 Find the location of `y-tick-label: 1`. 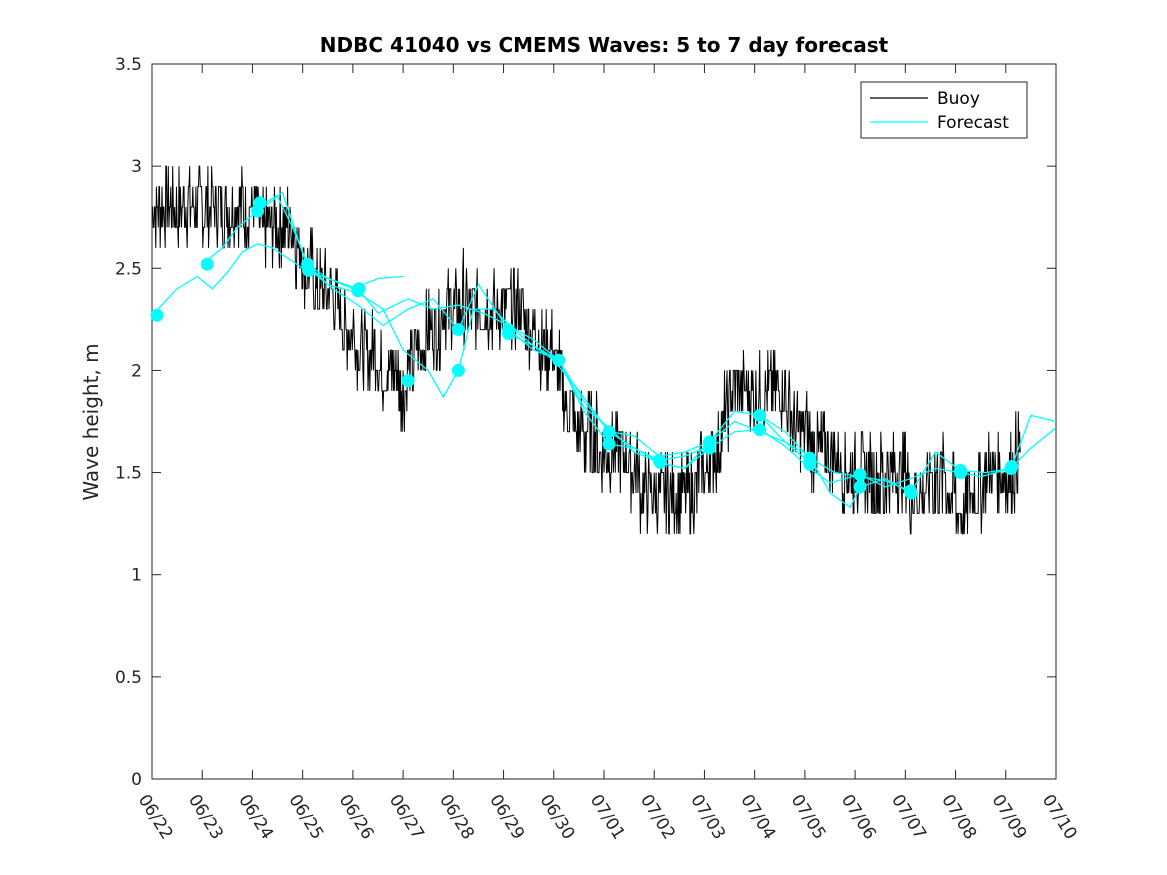

y-tick-label: 1 is located at coordinates (136, 576).